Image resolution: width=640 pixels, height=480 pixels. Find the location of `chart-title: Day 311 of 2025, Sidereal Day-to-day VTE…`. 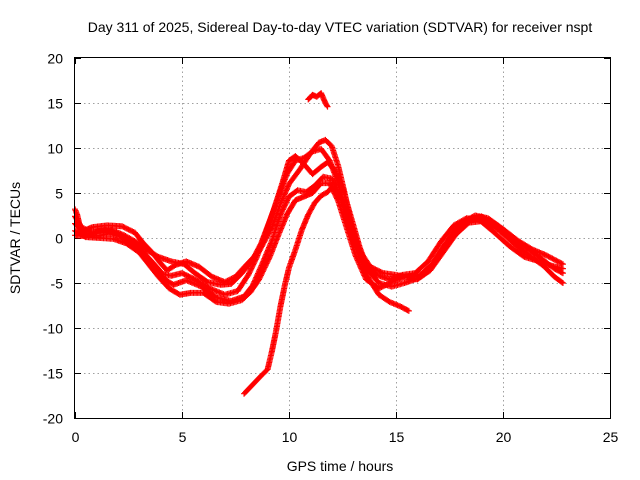

chart-title: Day 311 of 2025, Sidereal Day-to-day VTE… is located at coordinates (340, 27).